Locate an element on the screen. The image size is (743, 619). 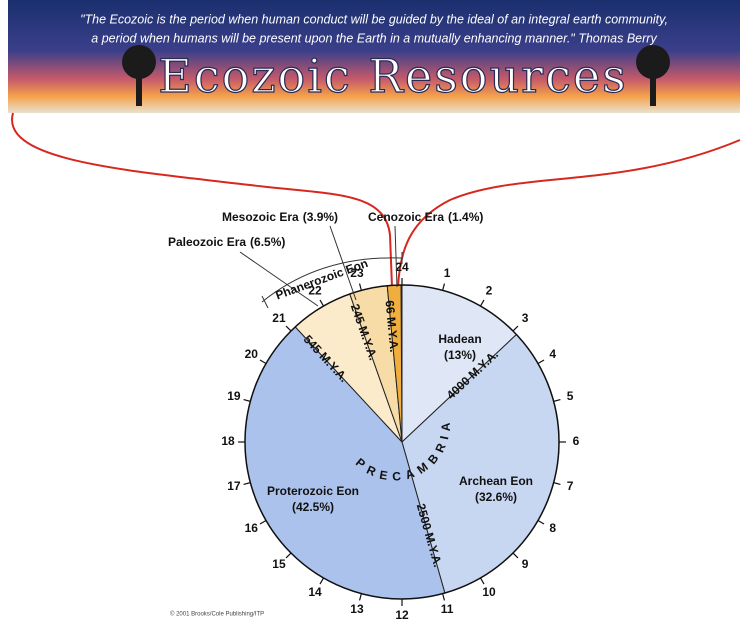
sector-label: Mesozoic Era is located at coordinates (260, 217).